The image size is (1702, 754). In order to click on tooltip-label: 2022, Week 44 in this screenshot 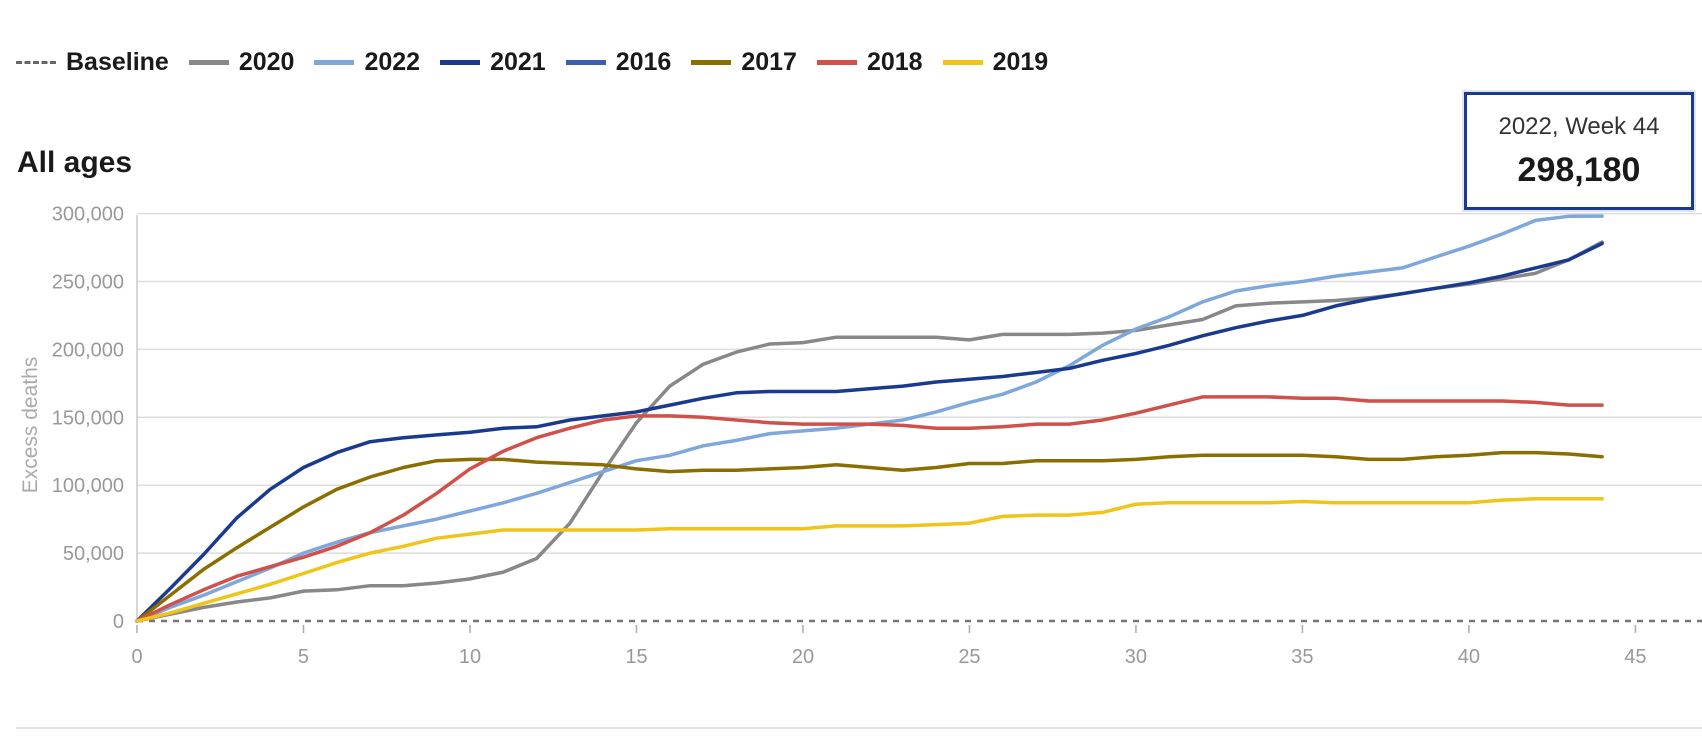, I will do `click(1579, 126)`.